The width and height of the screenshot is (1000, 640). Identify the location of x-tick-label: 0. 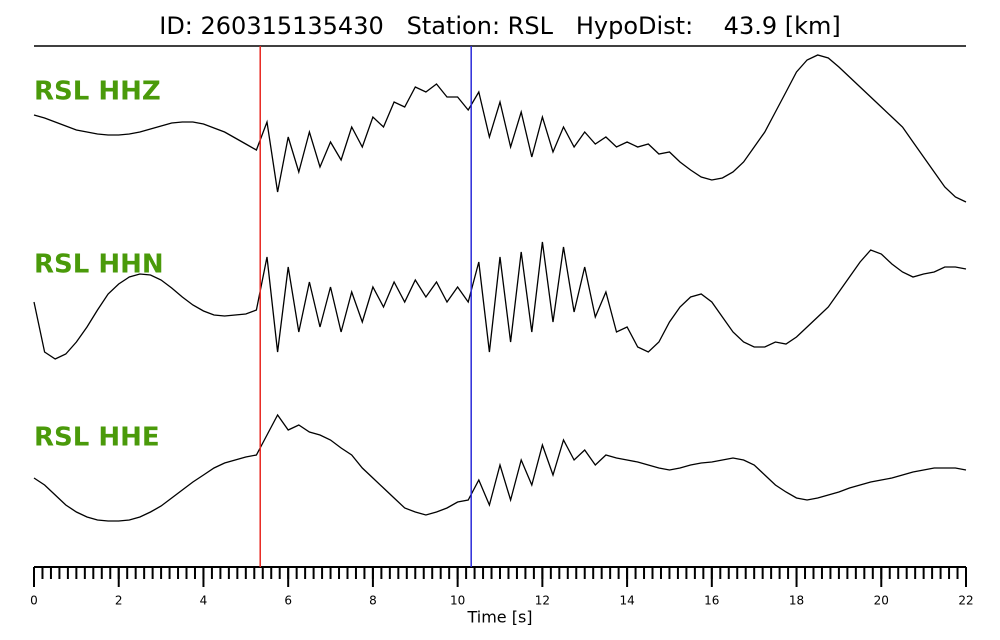
(34, 601).